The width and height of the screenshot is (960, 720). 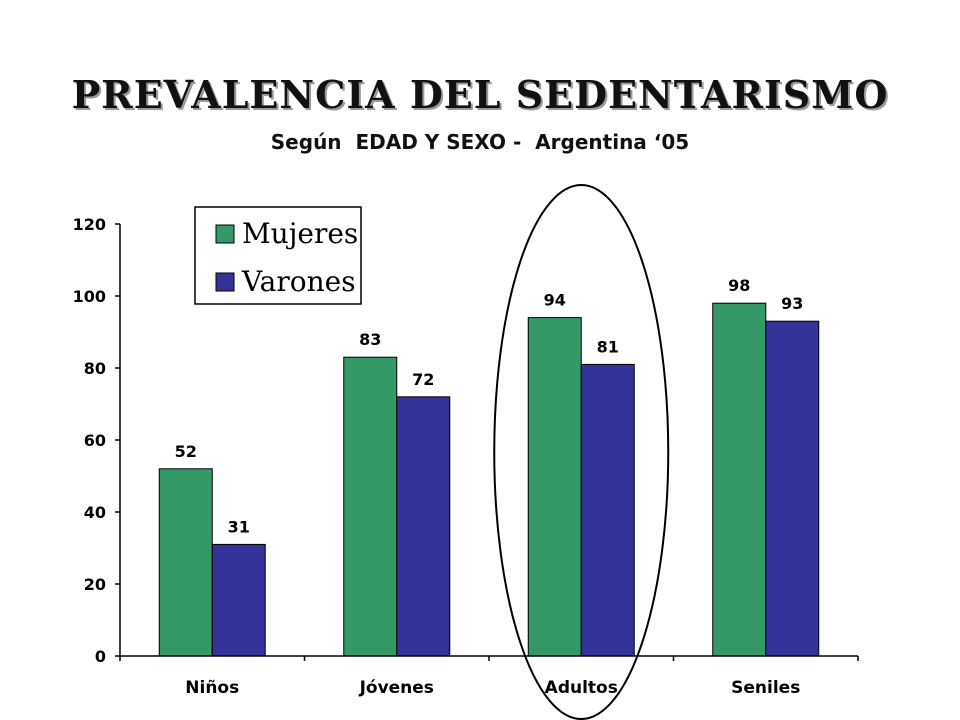 I want to click on data-label-mujeres-3: 98, so click(x=739, y=285).